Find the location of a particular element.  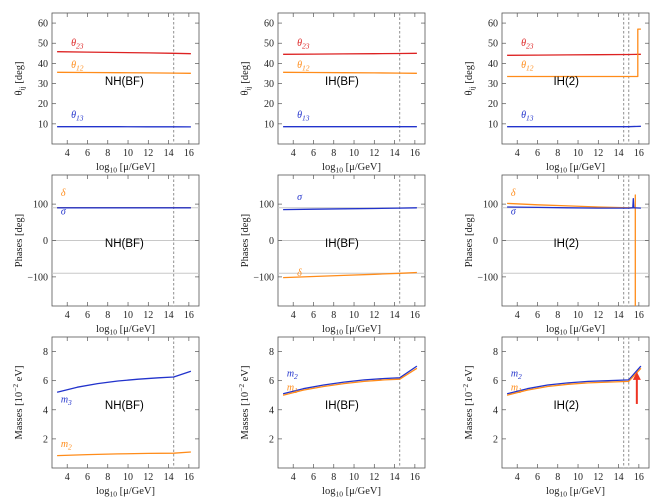

series-line-m1 is located at coordinates (574, 381).